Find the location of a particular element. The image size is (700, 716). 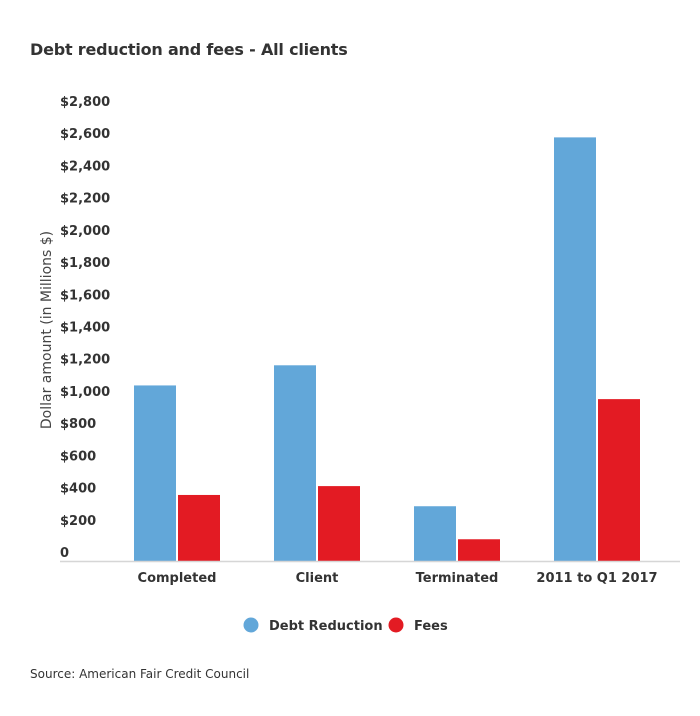

y-tick-label: $1,800 is located at coordinates (85, 263).